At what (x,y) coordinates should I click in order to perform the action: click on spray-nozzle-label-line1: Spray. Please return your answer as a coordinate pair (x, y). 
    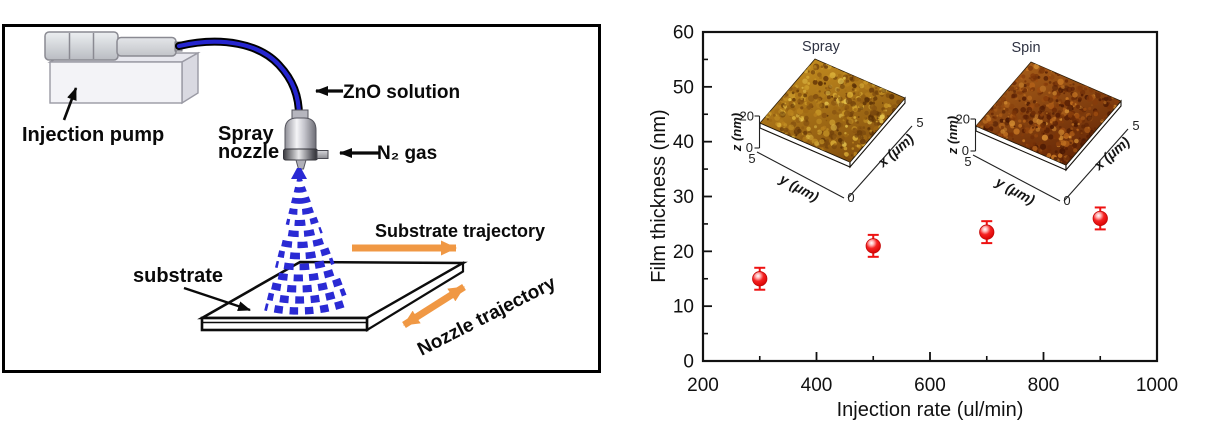
    Looking at the image, I should click on (246, 134).